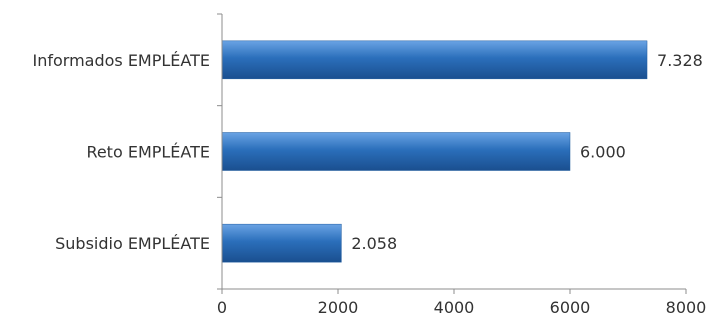  I want to click on category-label-1: Reto EMPLÉATE, so click(148, 152).